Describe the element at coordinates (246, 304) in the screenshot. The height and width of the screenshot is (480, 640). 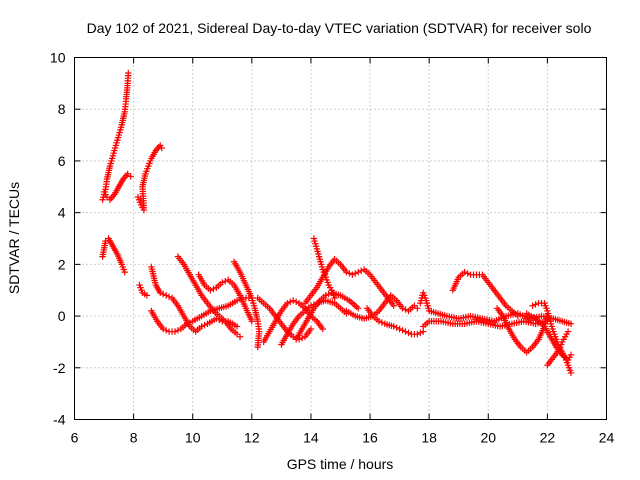
I see `series-arc10` at that location.